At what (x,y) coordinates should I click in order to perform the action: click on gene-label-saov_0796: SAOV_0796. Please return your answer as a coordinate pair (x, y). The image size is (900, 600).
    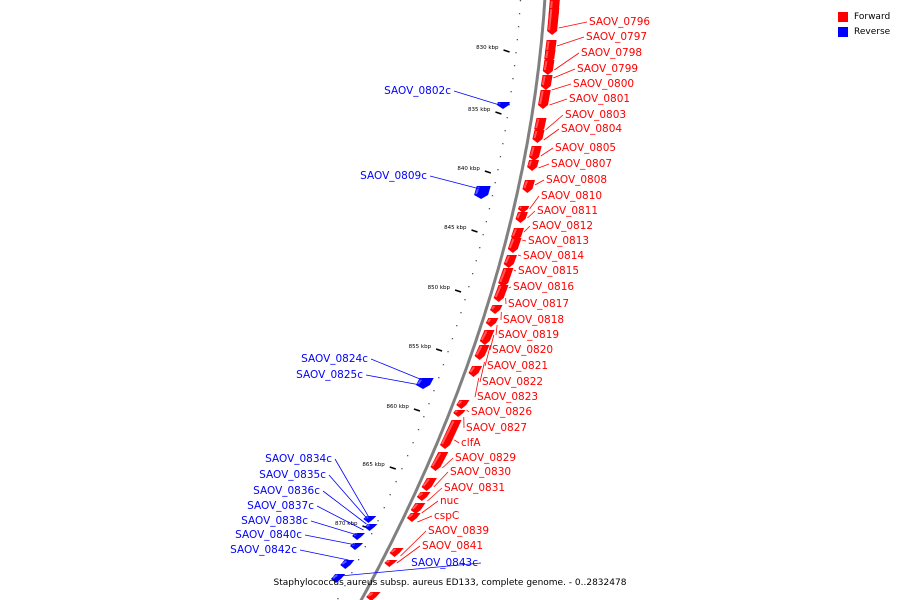
    Looking at the image, I should click on (604, 22).